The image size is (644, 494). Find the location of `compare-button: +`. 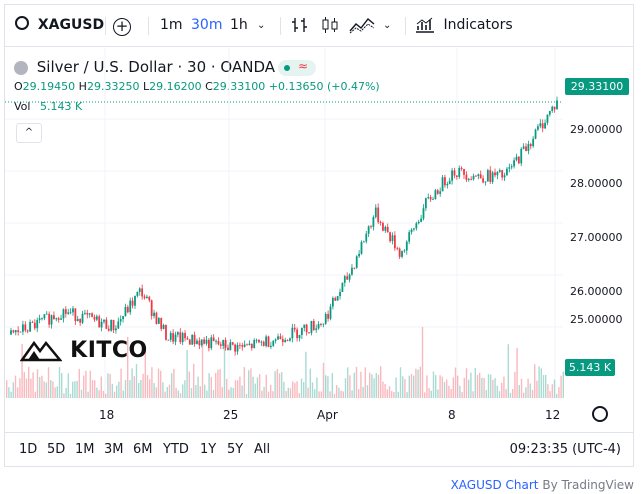

compare-button: + is located at coordinates (122, 25).